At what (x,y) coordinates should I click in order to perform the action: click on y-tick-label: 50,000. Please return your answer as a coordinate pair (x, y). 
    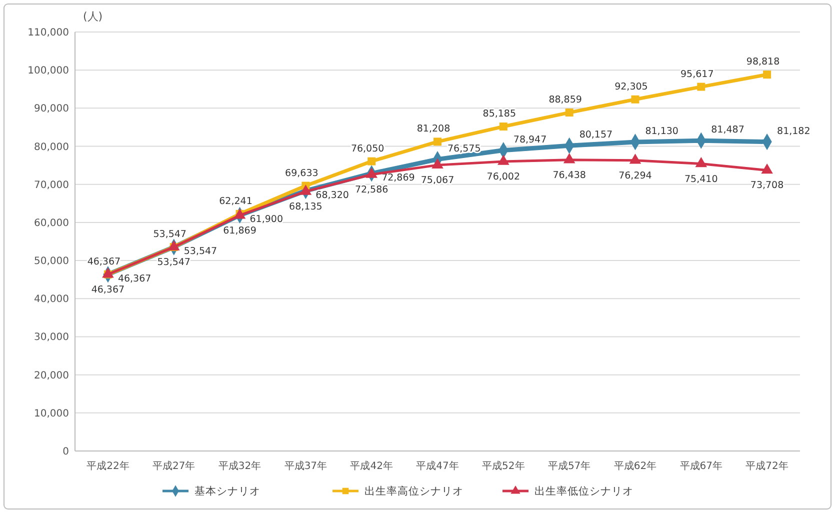
    Looking at the image, I should click on (51, 262).